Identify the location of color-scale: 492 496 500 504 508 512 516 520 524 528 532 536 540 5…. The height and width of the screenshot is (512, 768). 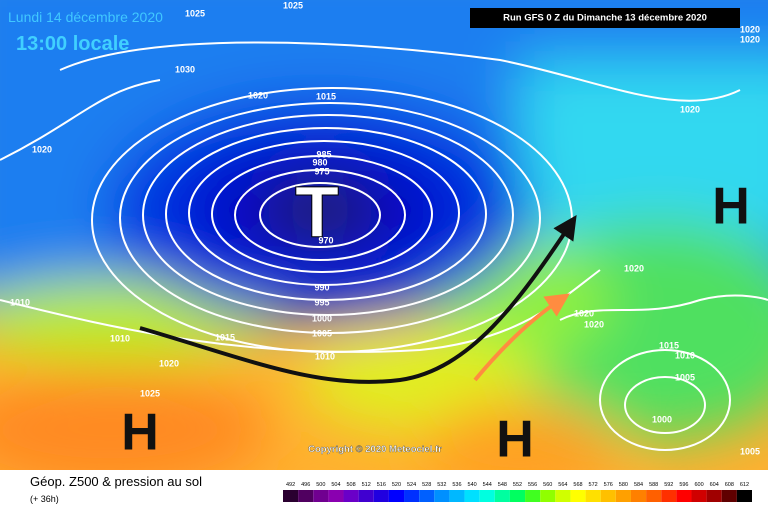
(517, 492).